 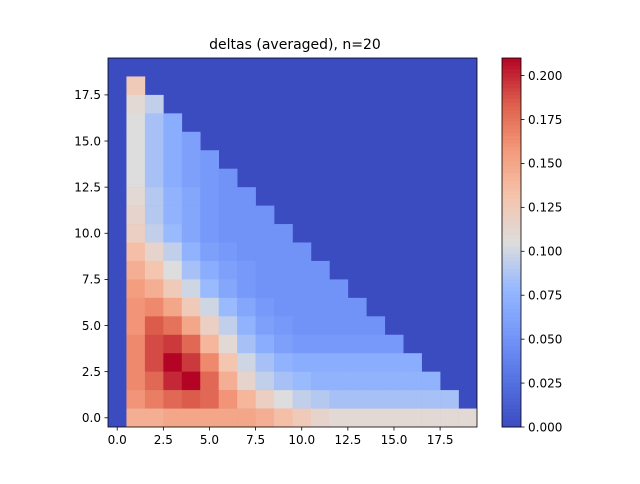 I want to click on y-tick-label: 17.5, so click(x=87, y=95).